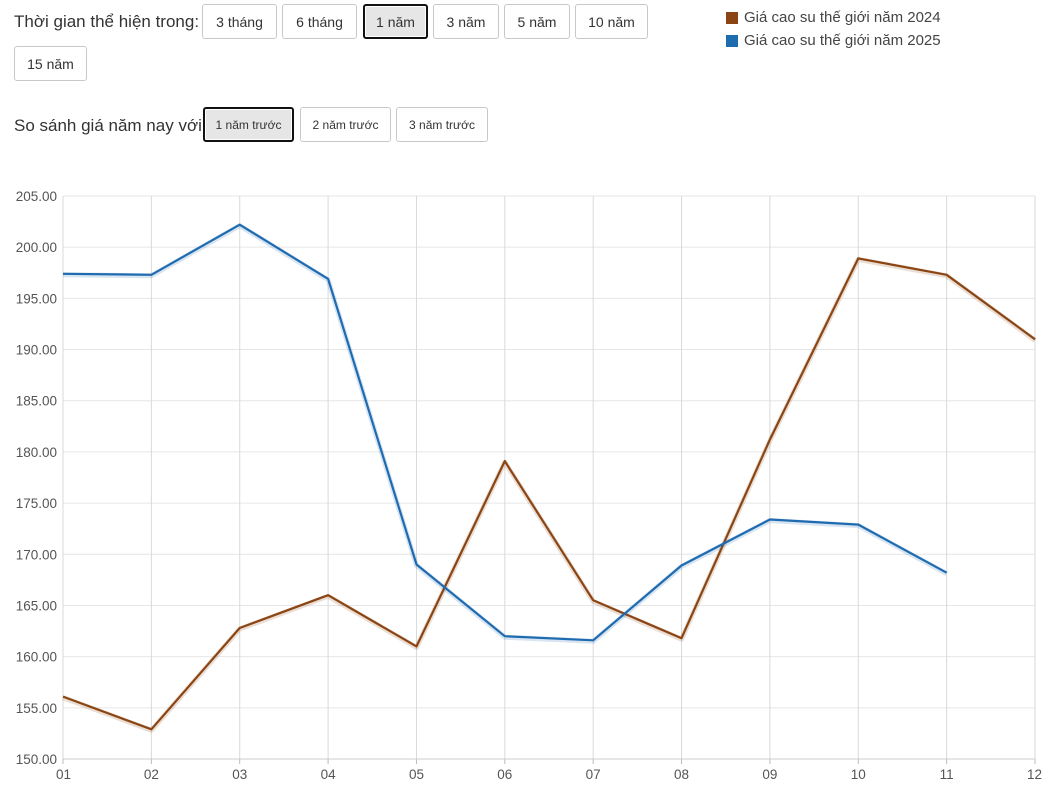  What do you see at coordinates (732, 40) in the screenshot?
I see `legend-swatch-2025` at bounding box center [732, 40].